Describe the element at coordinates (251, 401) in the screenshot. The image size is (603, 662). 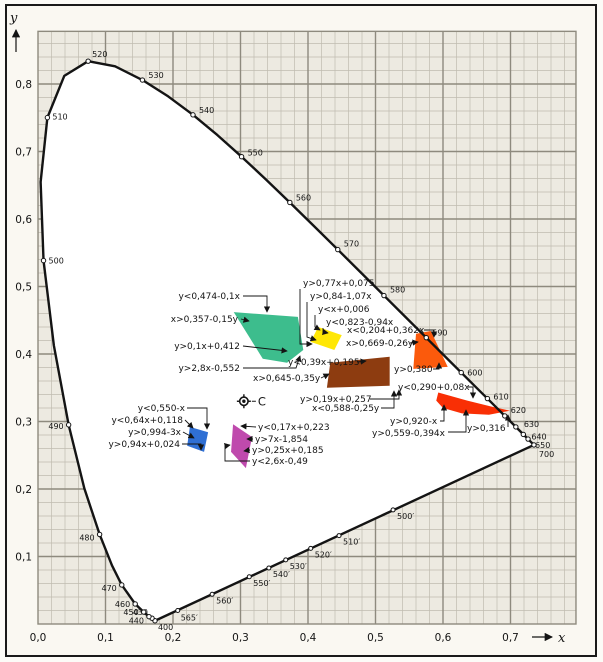
I see `white-point-C: C` at that location.